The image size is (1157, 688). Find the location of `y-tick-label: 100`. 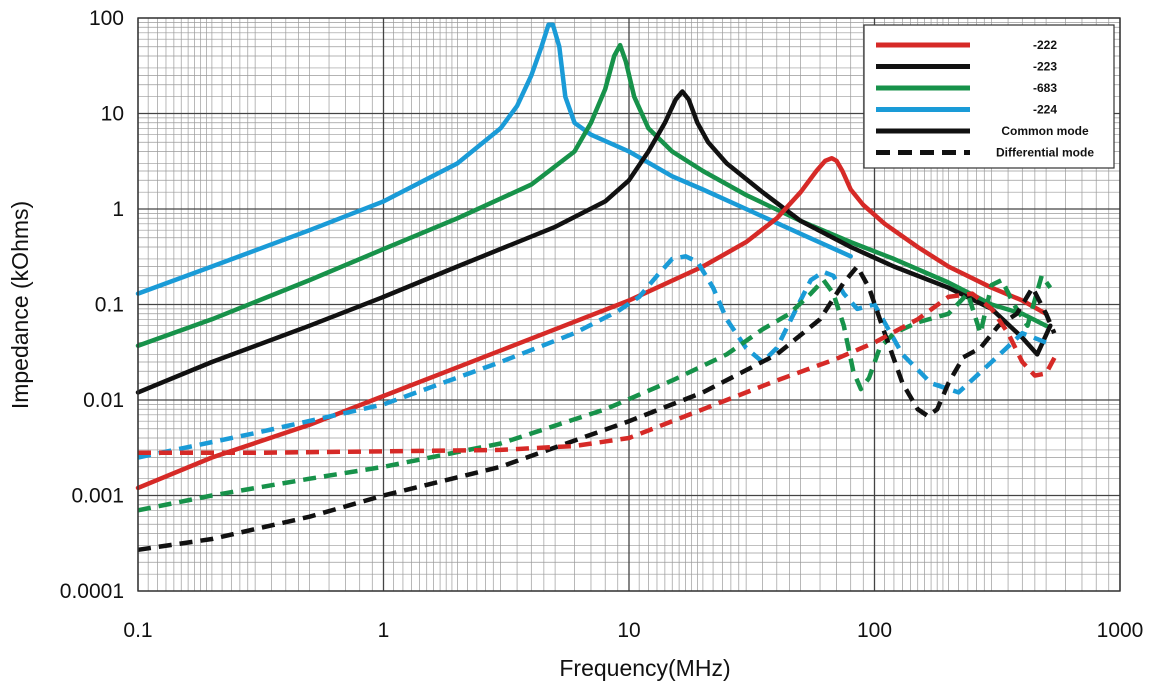

y-tick-label: 100 is located at coordinates (106, 18).